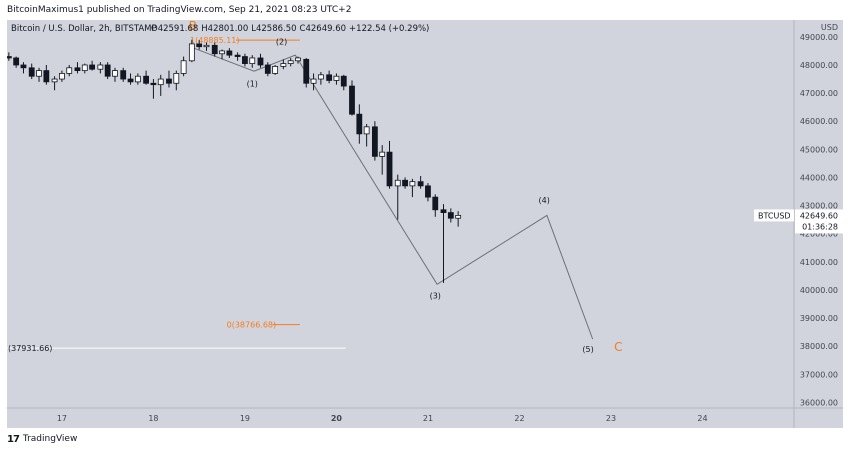 The height and width of the screenshot is (450, 850). Describe the element at coordinates (253, 29) in the screenshot. I see `ohlc-low-label: L` at that location.